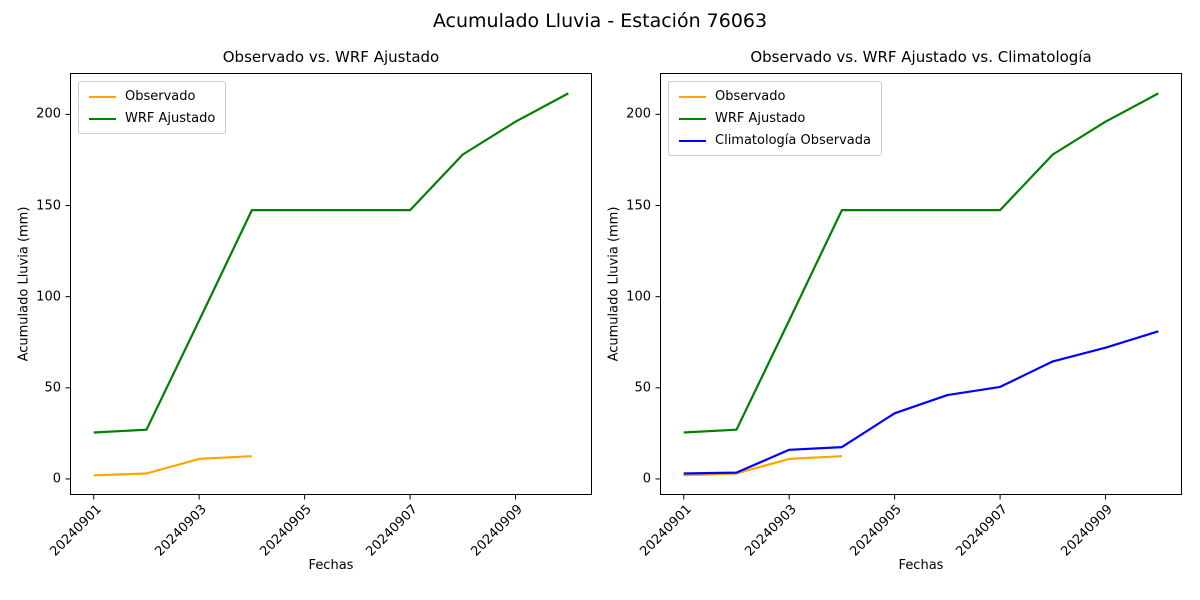 The width and height of the screenshot is (1200, 600). What do you see at coordinates (921, 402) in the screenshot?
I see `series-line-climatolog-a-observada` at bounding box center [921, 402].